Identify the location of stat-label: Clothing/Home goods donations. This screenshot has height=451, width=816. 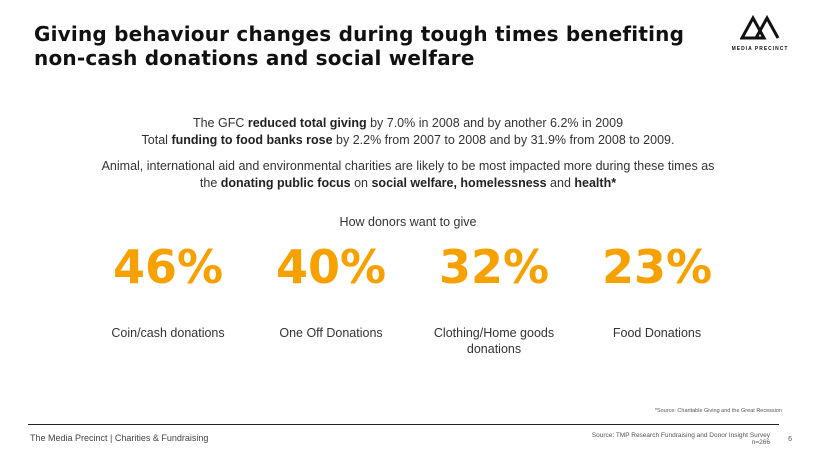
(494, 341).